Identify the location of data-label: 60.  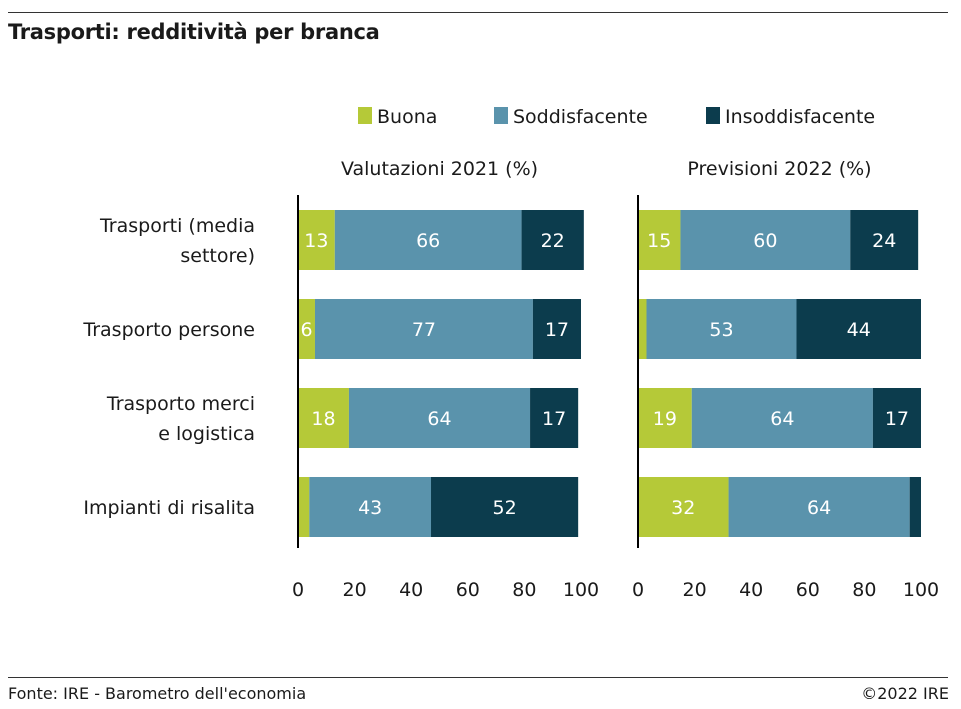
(765, 241).